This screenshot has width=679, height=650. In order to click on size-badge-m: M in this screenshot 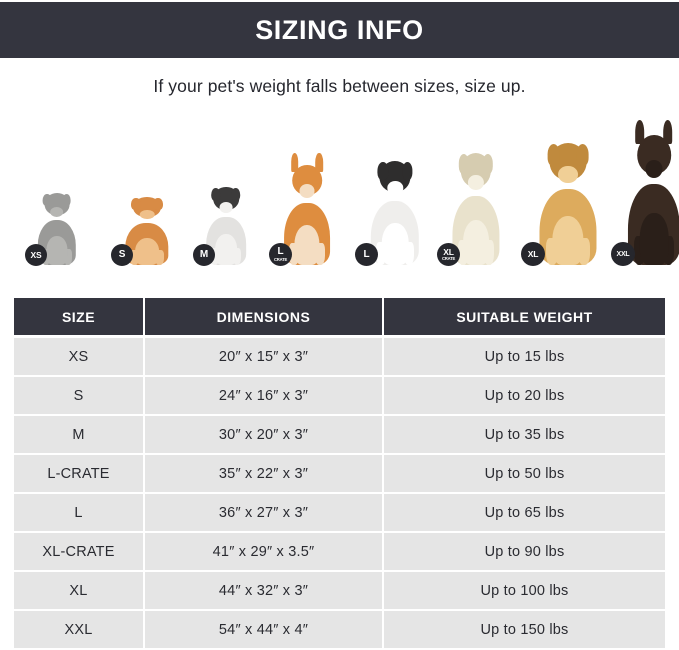, I will do `click(204, 255)`.